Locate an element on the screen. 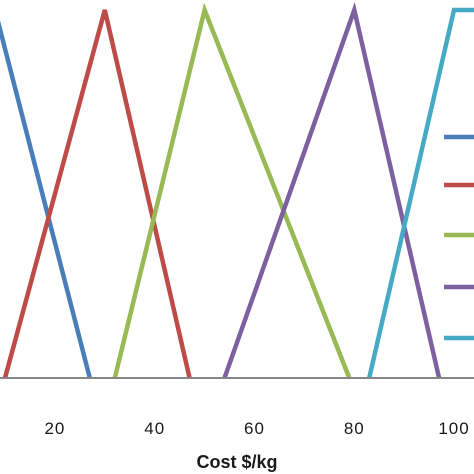 This screenshot has height=474, width=474. x-tick-label: 100 is located at coordinates (453, 428).